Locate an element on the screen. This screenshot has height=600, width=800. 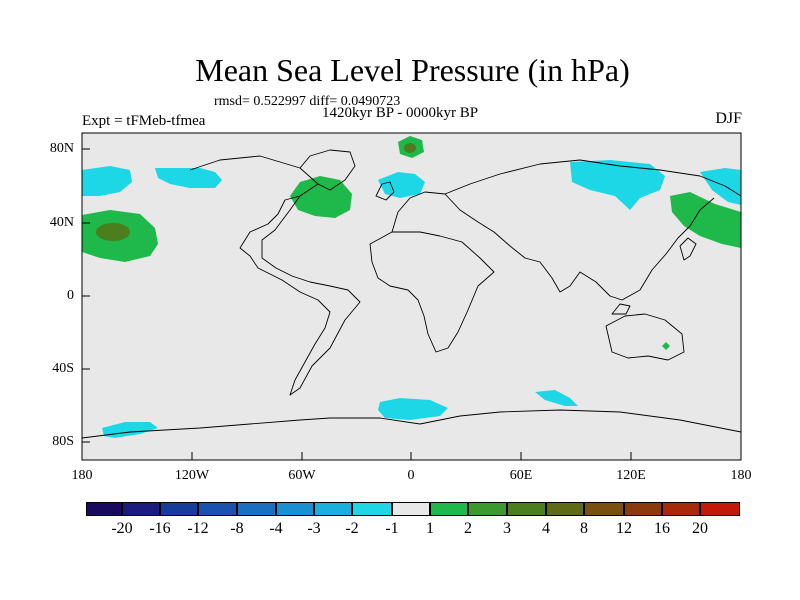
y-tick-label: 40N is located at coordinates (61, 222).